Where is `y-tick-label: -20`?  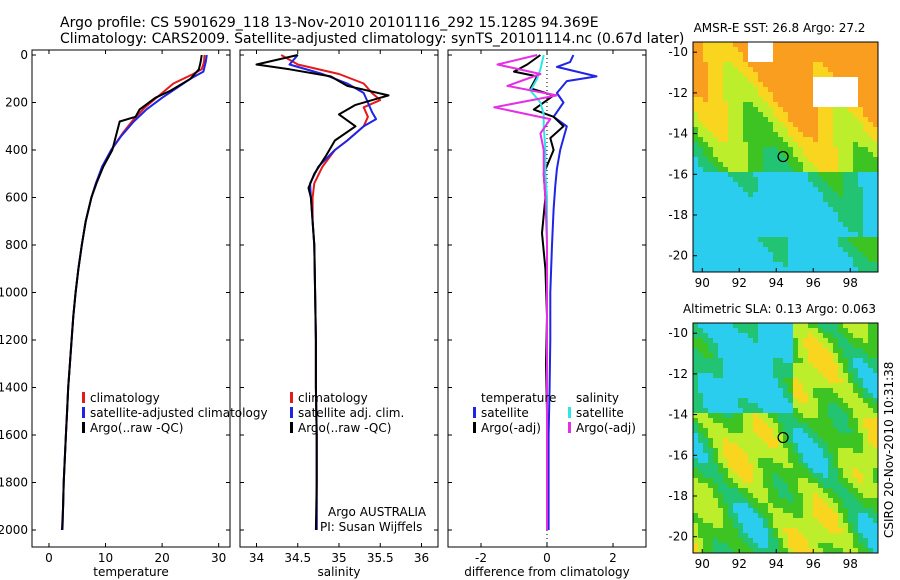
y-tick-label: -20 is located at coordinates (678, 256).